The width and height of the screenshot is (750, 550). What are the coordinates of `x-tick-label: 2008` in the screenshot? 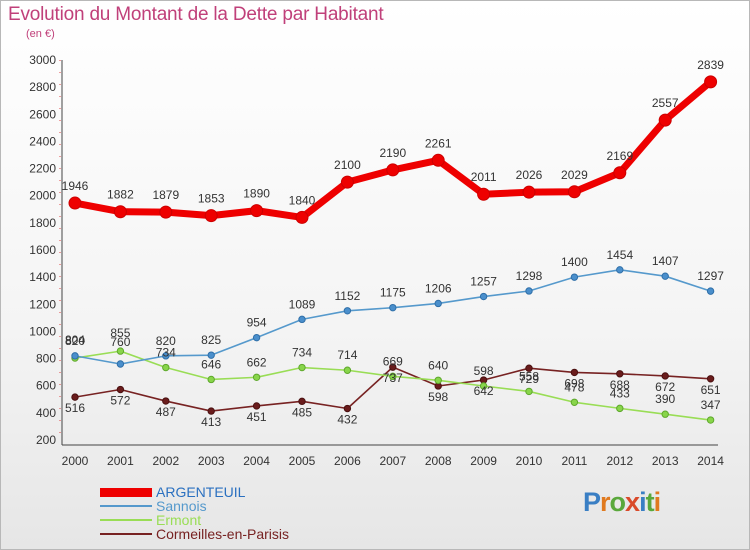 It's located at (438, 461).